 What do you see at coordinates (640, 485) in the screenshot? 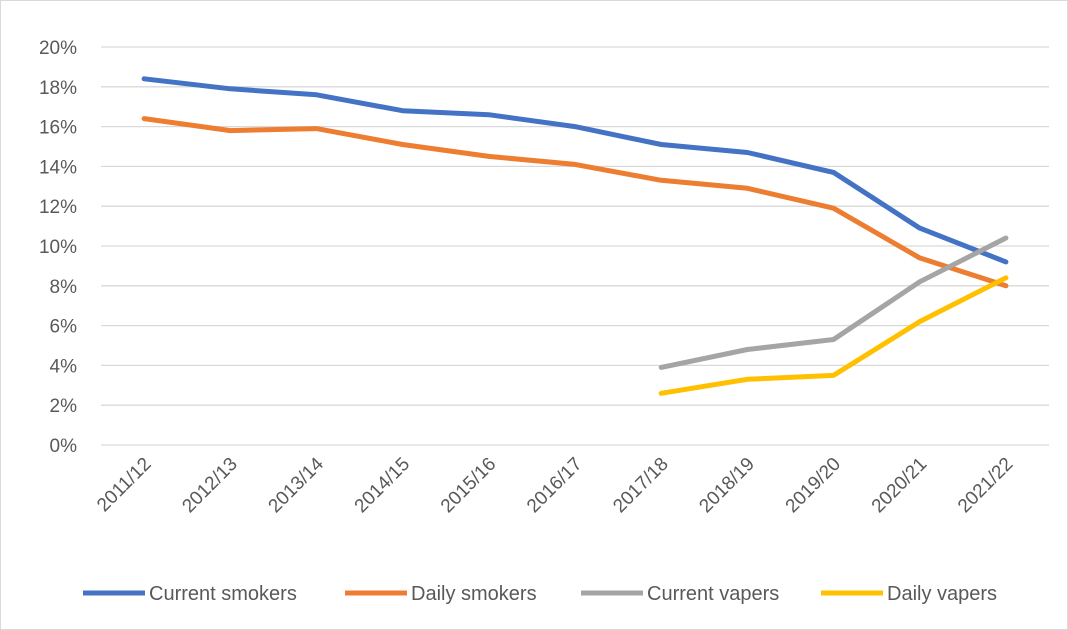
I see `x-tick-label: 2017/18` at bounding box center [640, 485].